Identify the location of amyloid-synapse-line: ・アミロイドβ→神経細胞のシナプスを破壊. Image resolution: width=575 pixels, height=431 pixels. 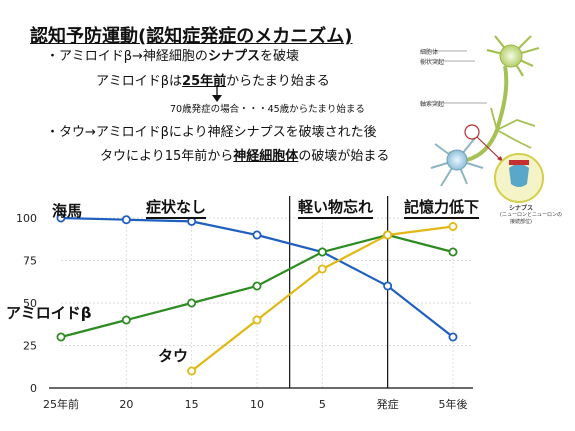
(172, 54).